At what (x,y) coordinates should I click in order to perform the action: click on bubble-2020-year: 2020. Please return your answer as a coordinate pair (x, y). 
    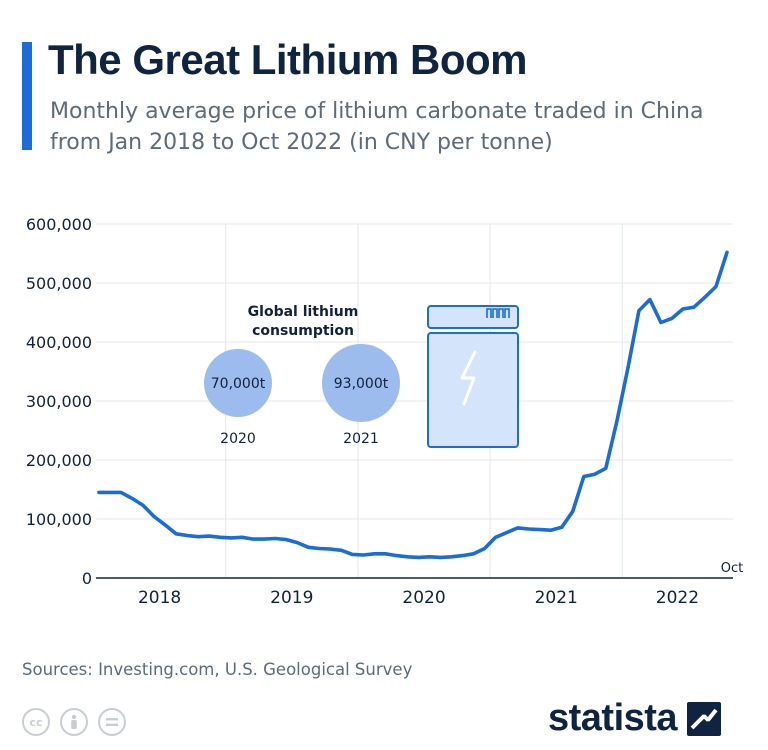
    Looking at the image, I should click on (238, 439).